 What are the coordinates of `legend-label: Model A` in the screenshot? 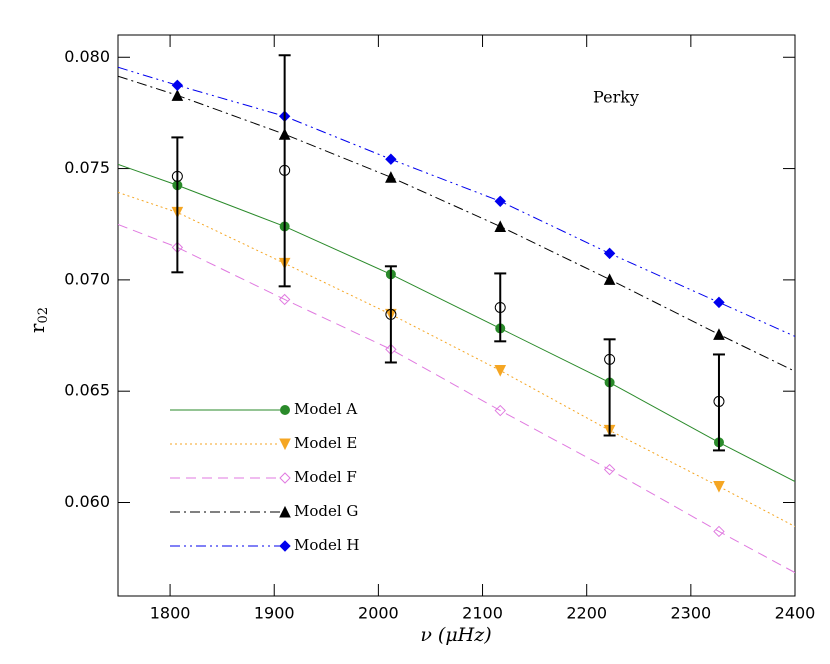 It's located at (325, 409).